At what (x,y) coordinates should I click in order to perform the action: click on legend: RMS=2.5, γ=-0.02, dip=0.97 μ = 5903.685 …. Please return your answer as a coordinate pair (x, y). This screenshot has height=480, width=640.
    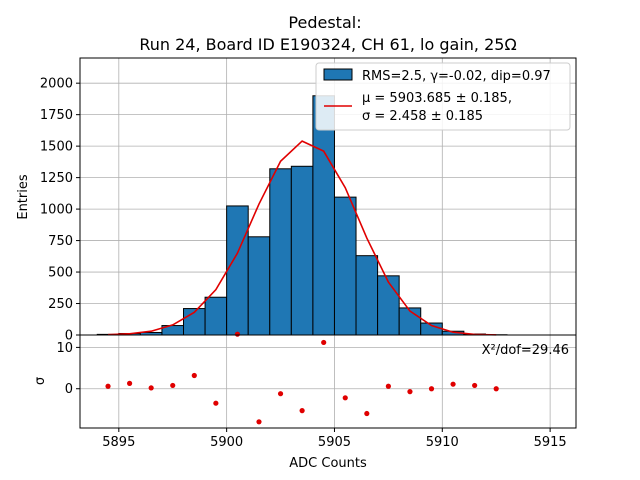
    Looking at the image, I should click on (443, 96).